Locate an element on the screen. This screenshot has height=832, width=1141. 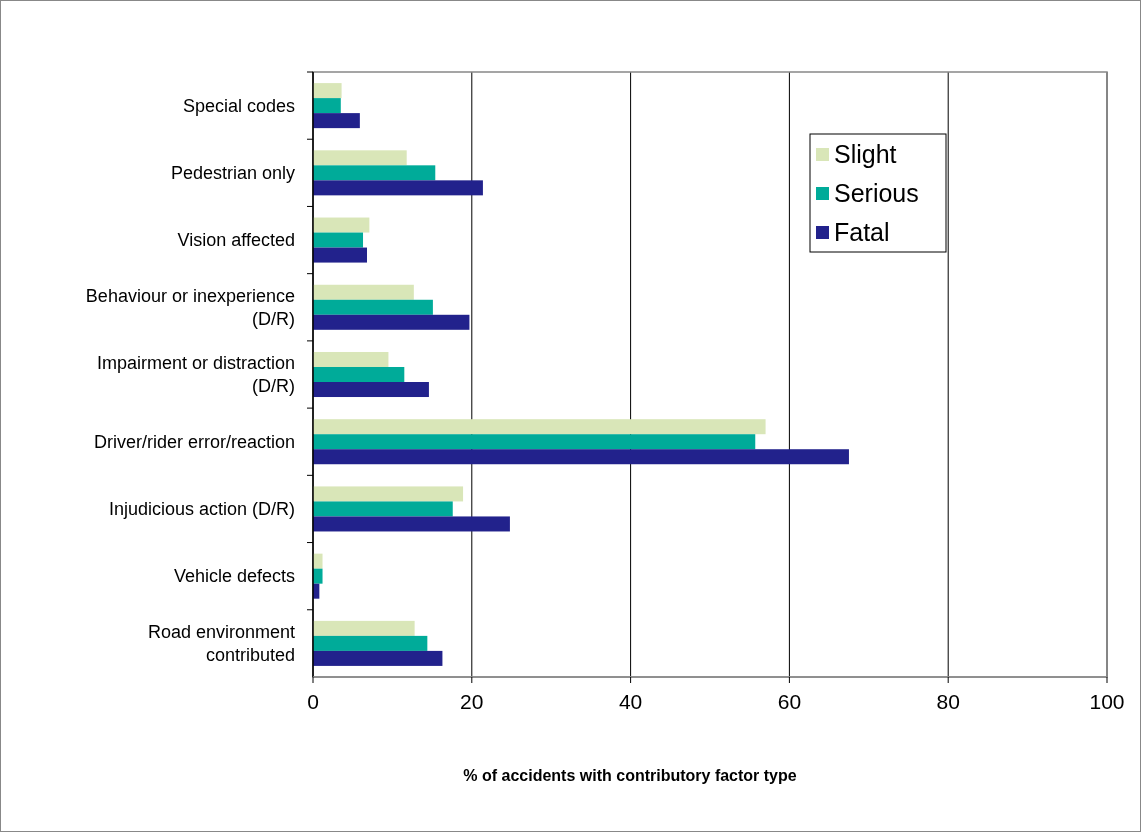
legend-label: Slight is located at coordinates (865, 154).